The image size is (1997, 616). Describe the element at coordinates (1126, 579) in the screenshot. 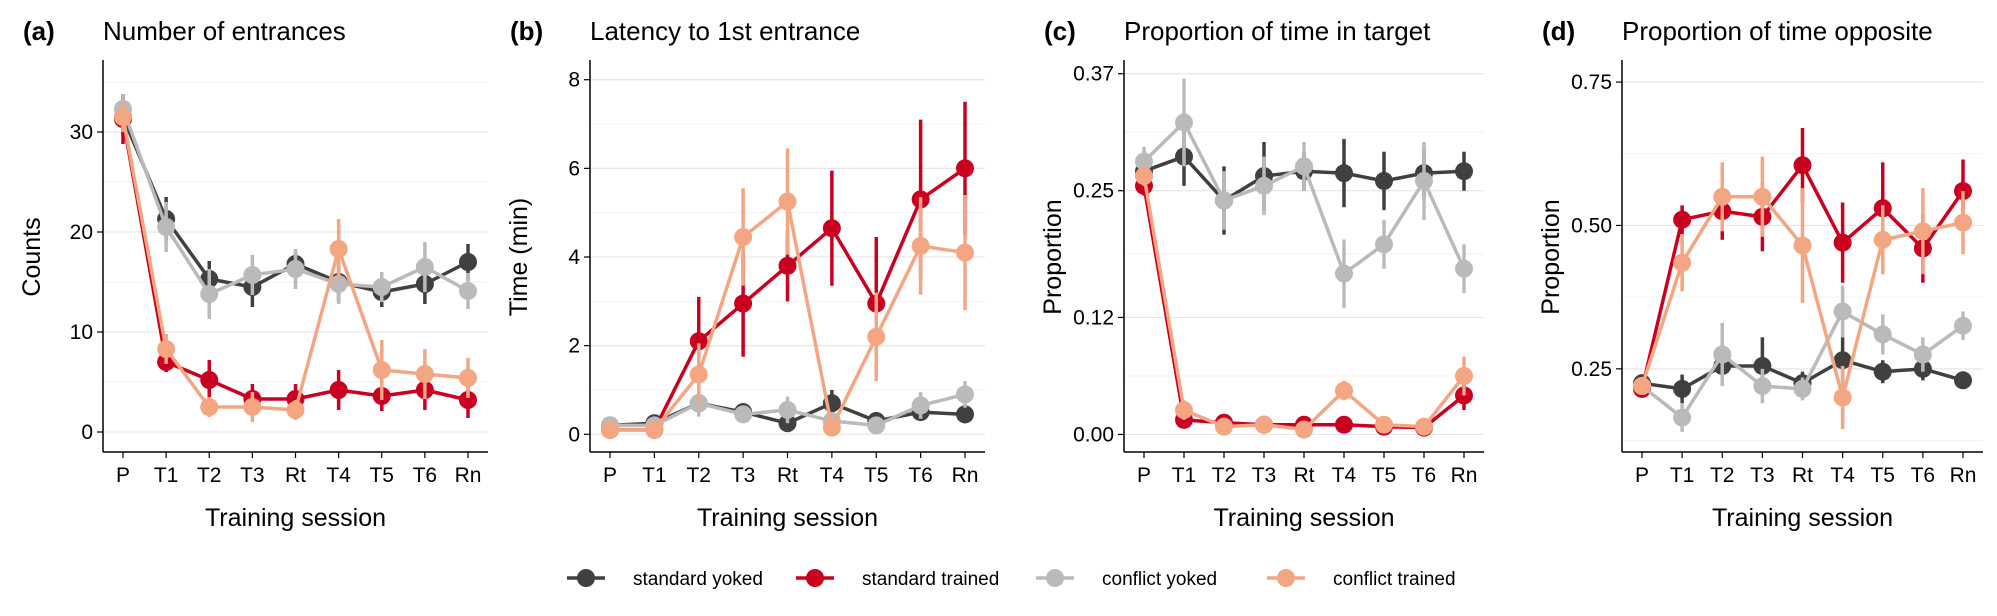

I see `legend-item-conflict-yoked: conflict yoked` at that location.